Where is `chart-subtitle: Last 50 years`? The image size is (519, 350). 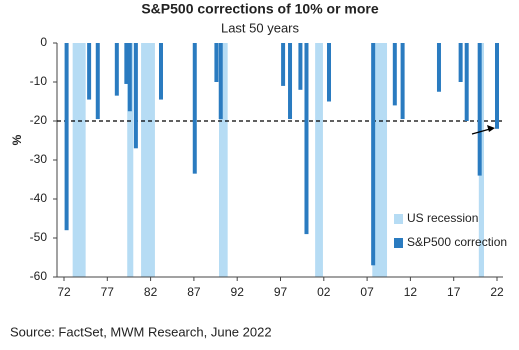
chart-subtitle: Last 50 years is located at coordinates (260, 27).